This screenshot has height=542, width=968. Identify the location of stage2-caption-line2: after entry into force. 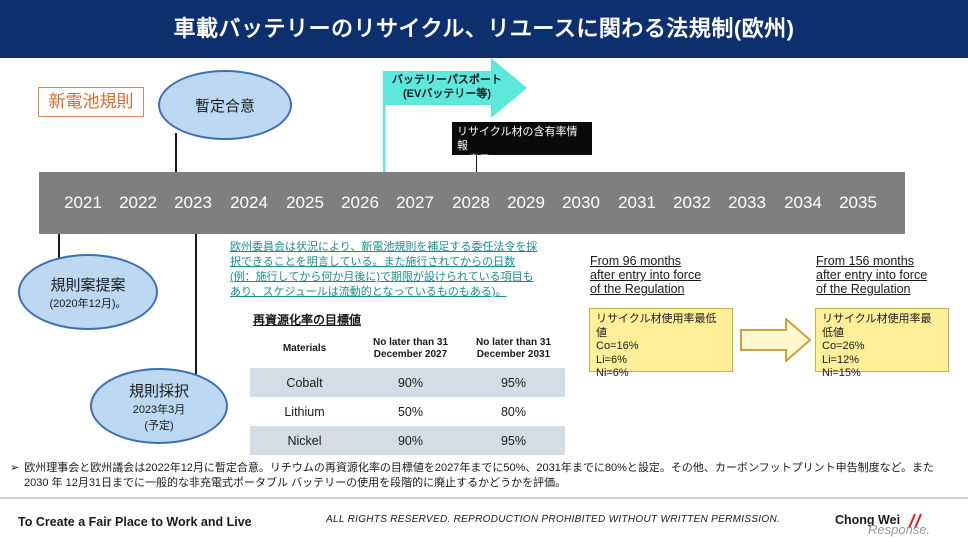
(872, 275).